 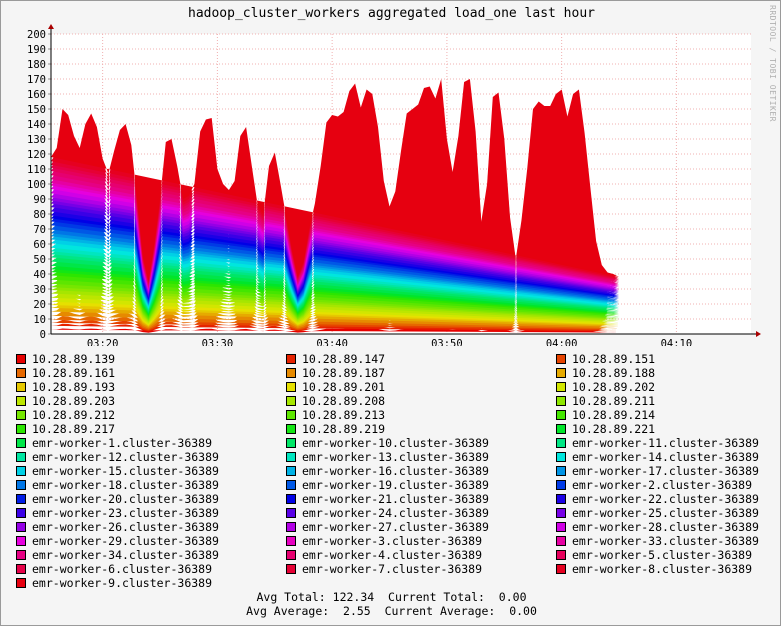 What do you see at coordinates (332, 342) in the screenshot?
I see `x-tick-label: 03:40` at bounding box center [332, 342].